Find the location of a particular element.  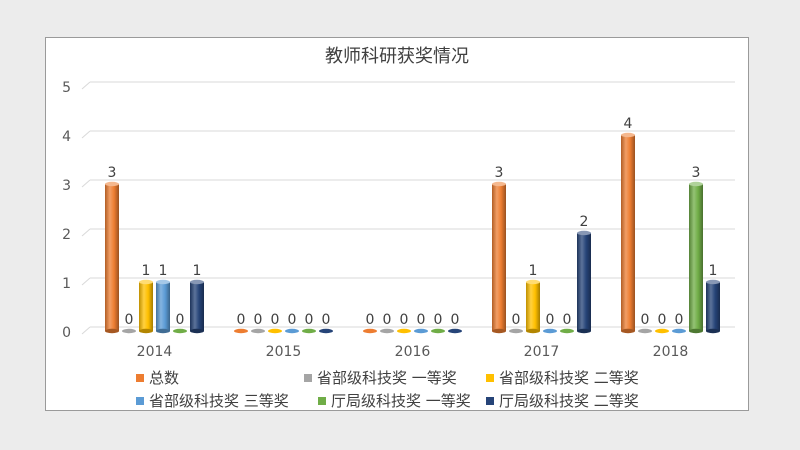

legend-item-4: 厅局级科技奖 一等奖 is located at coordinates (402, 400).